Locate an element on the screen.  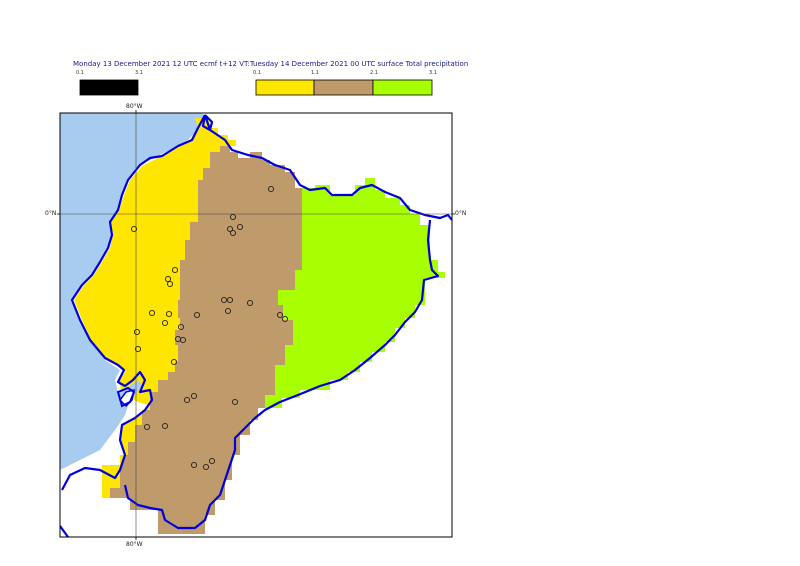
precip-green is located at coordinates (355, 293).